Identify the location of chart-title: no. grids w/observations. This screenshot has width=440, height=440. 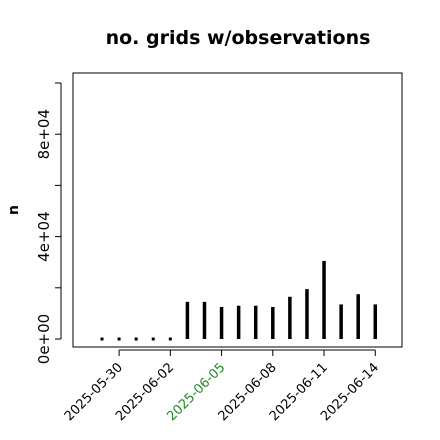
(238, 38).